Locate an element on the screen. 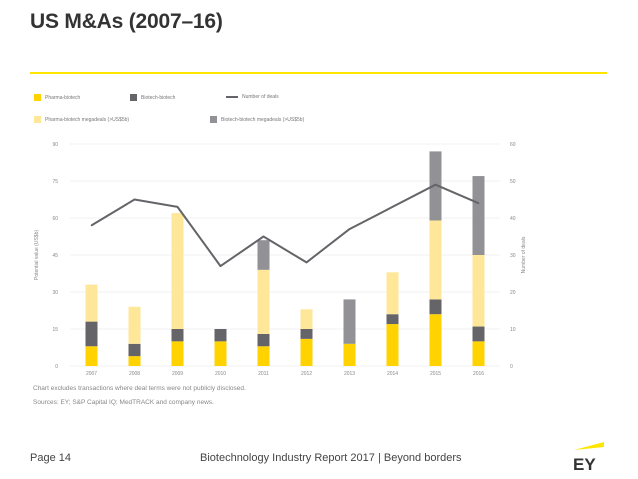  ey-logo: EY is located at coordinates (588, 458).